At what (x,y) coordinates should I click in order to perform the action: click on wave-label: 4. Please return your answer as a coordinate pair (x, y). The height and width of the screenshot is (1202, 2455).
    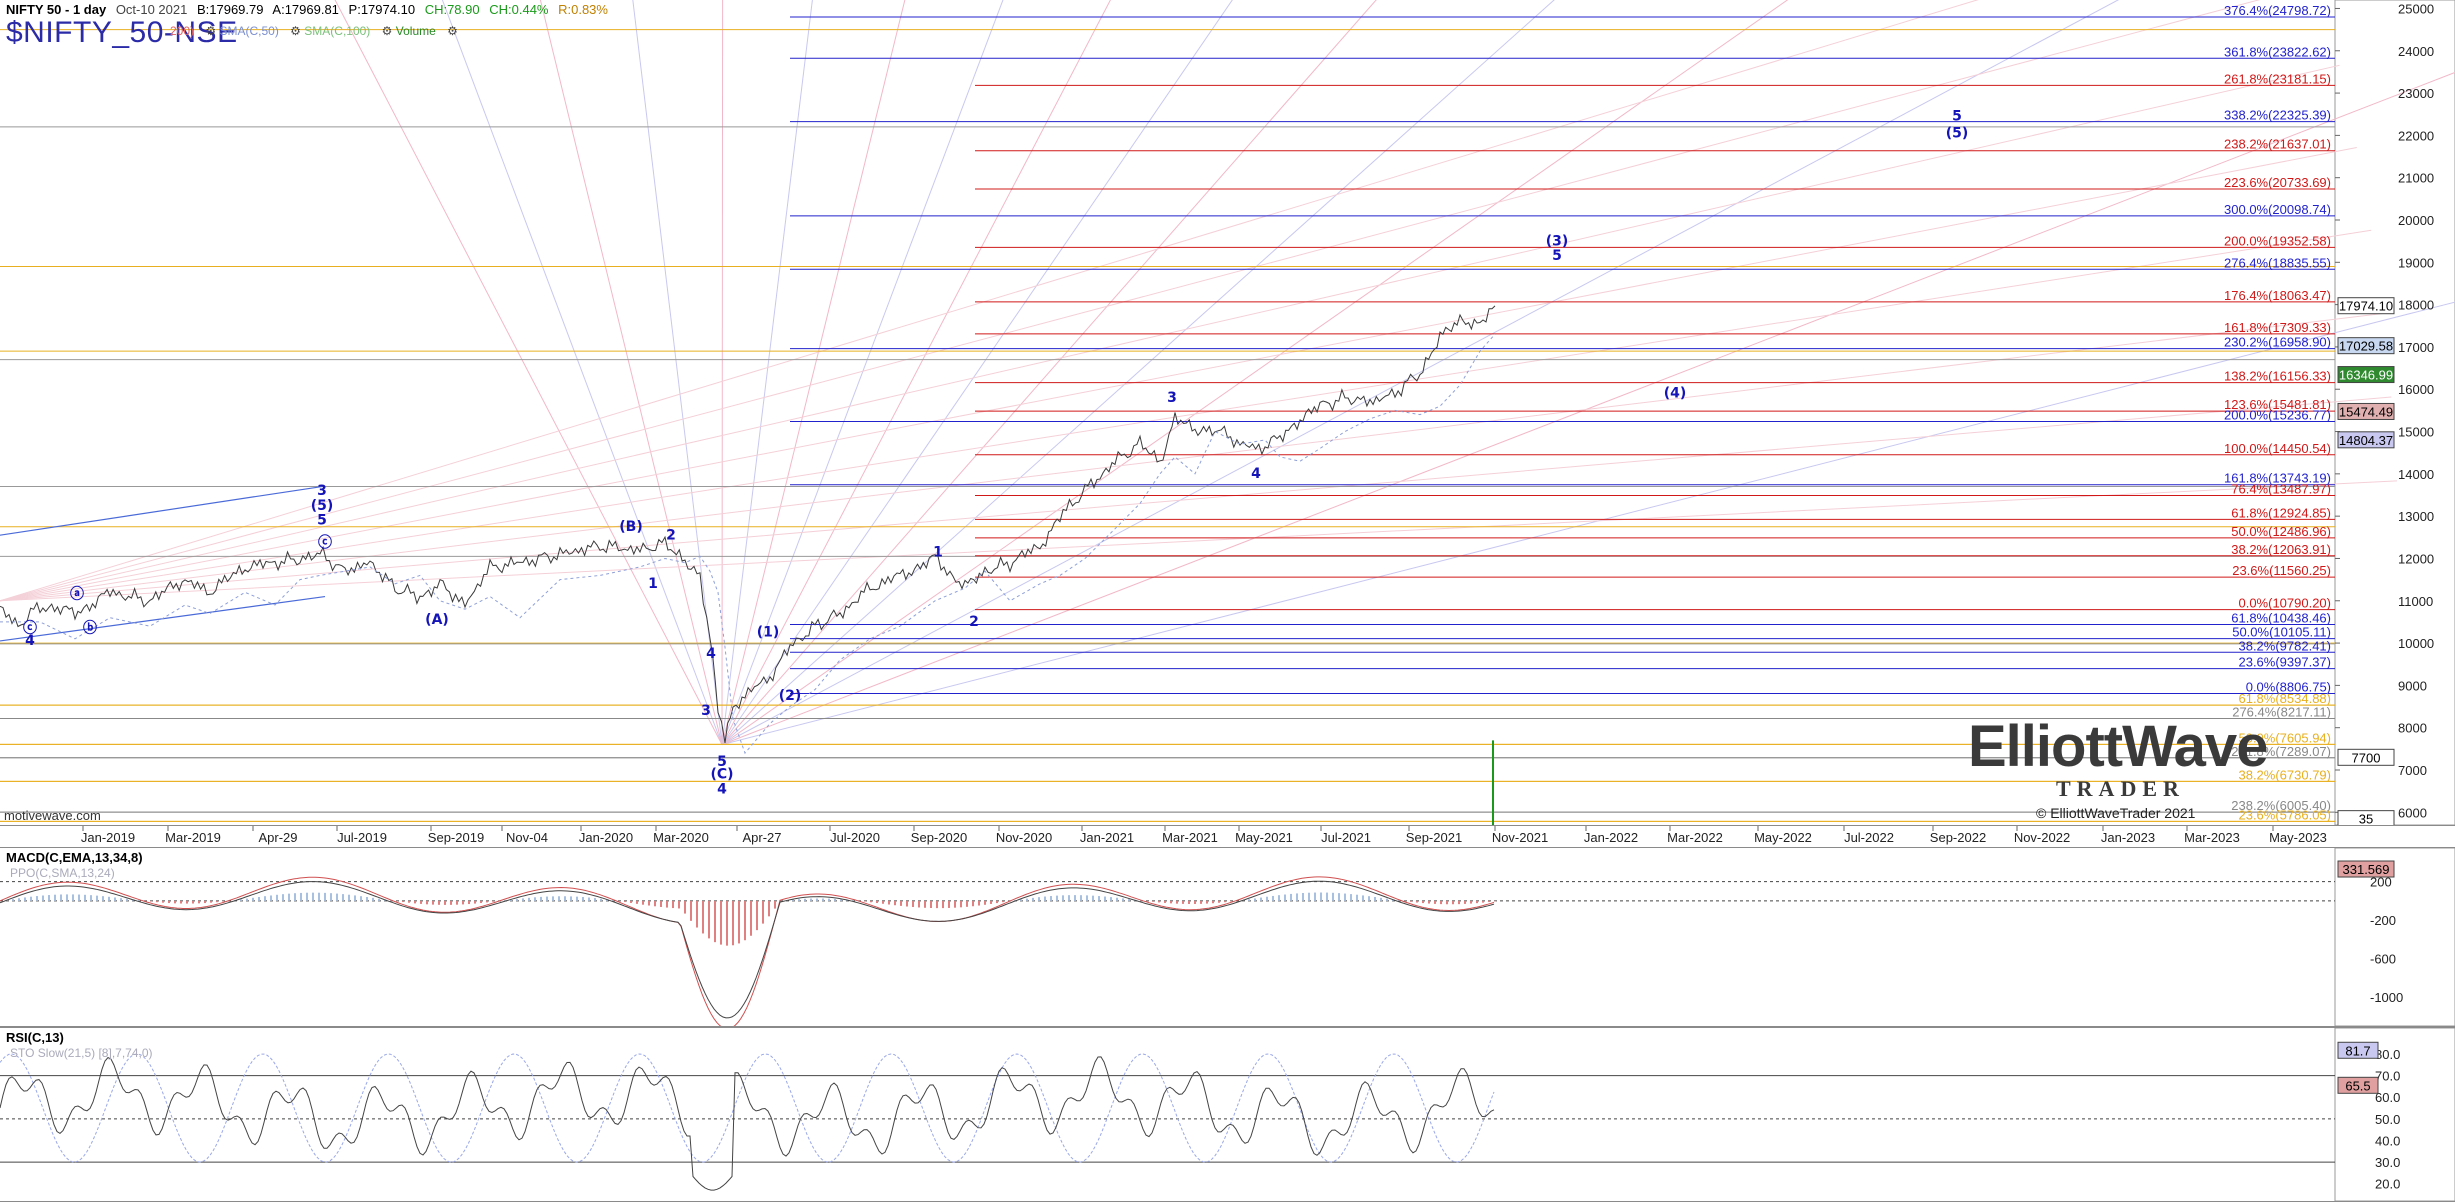
    Looking at the image, I should click on (1256, 474).